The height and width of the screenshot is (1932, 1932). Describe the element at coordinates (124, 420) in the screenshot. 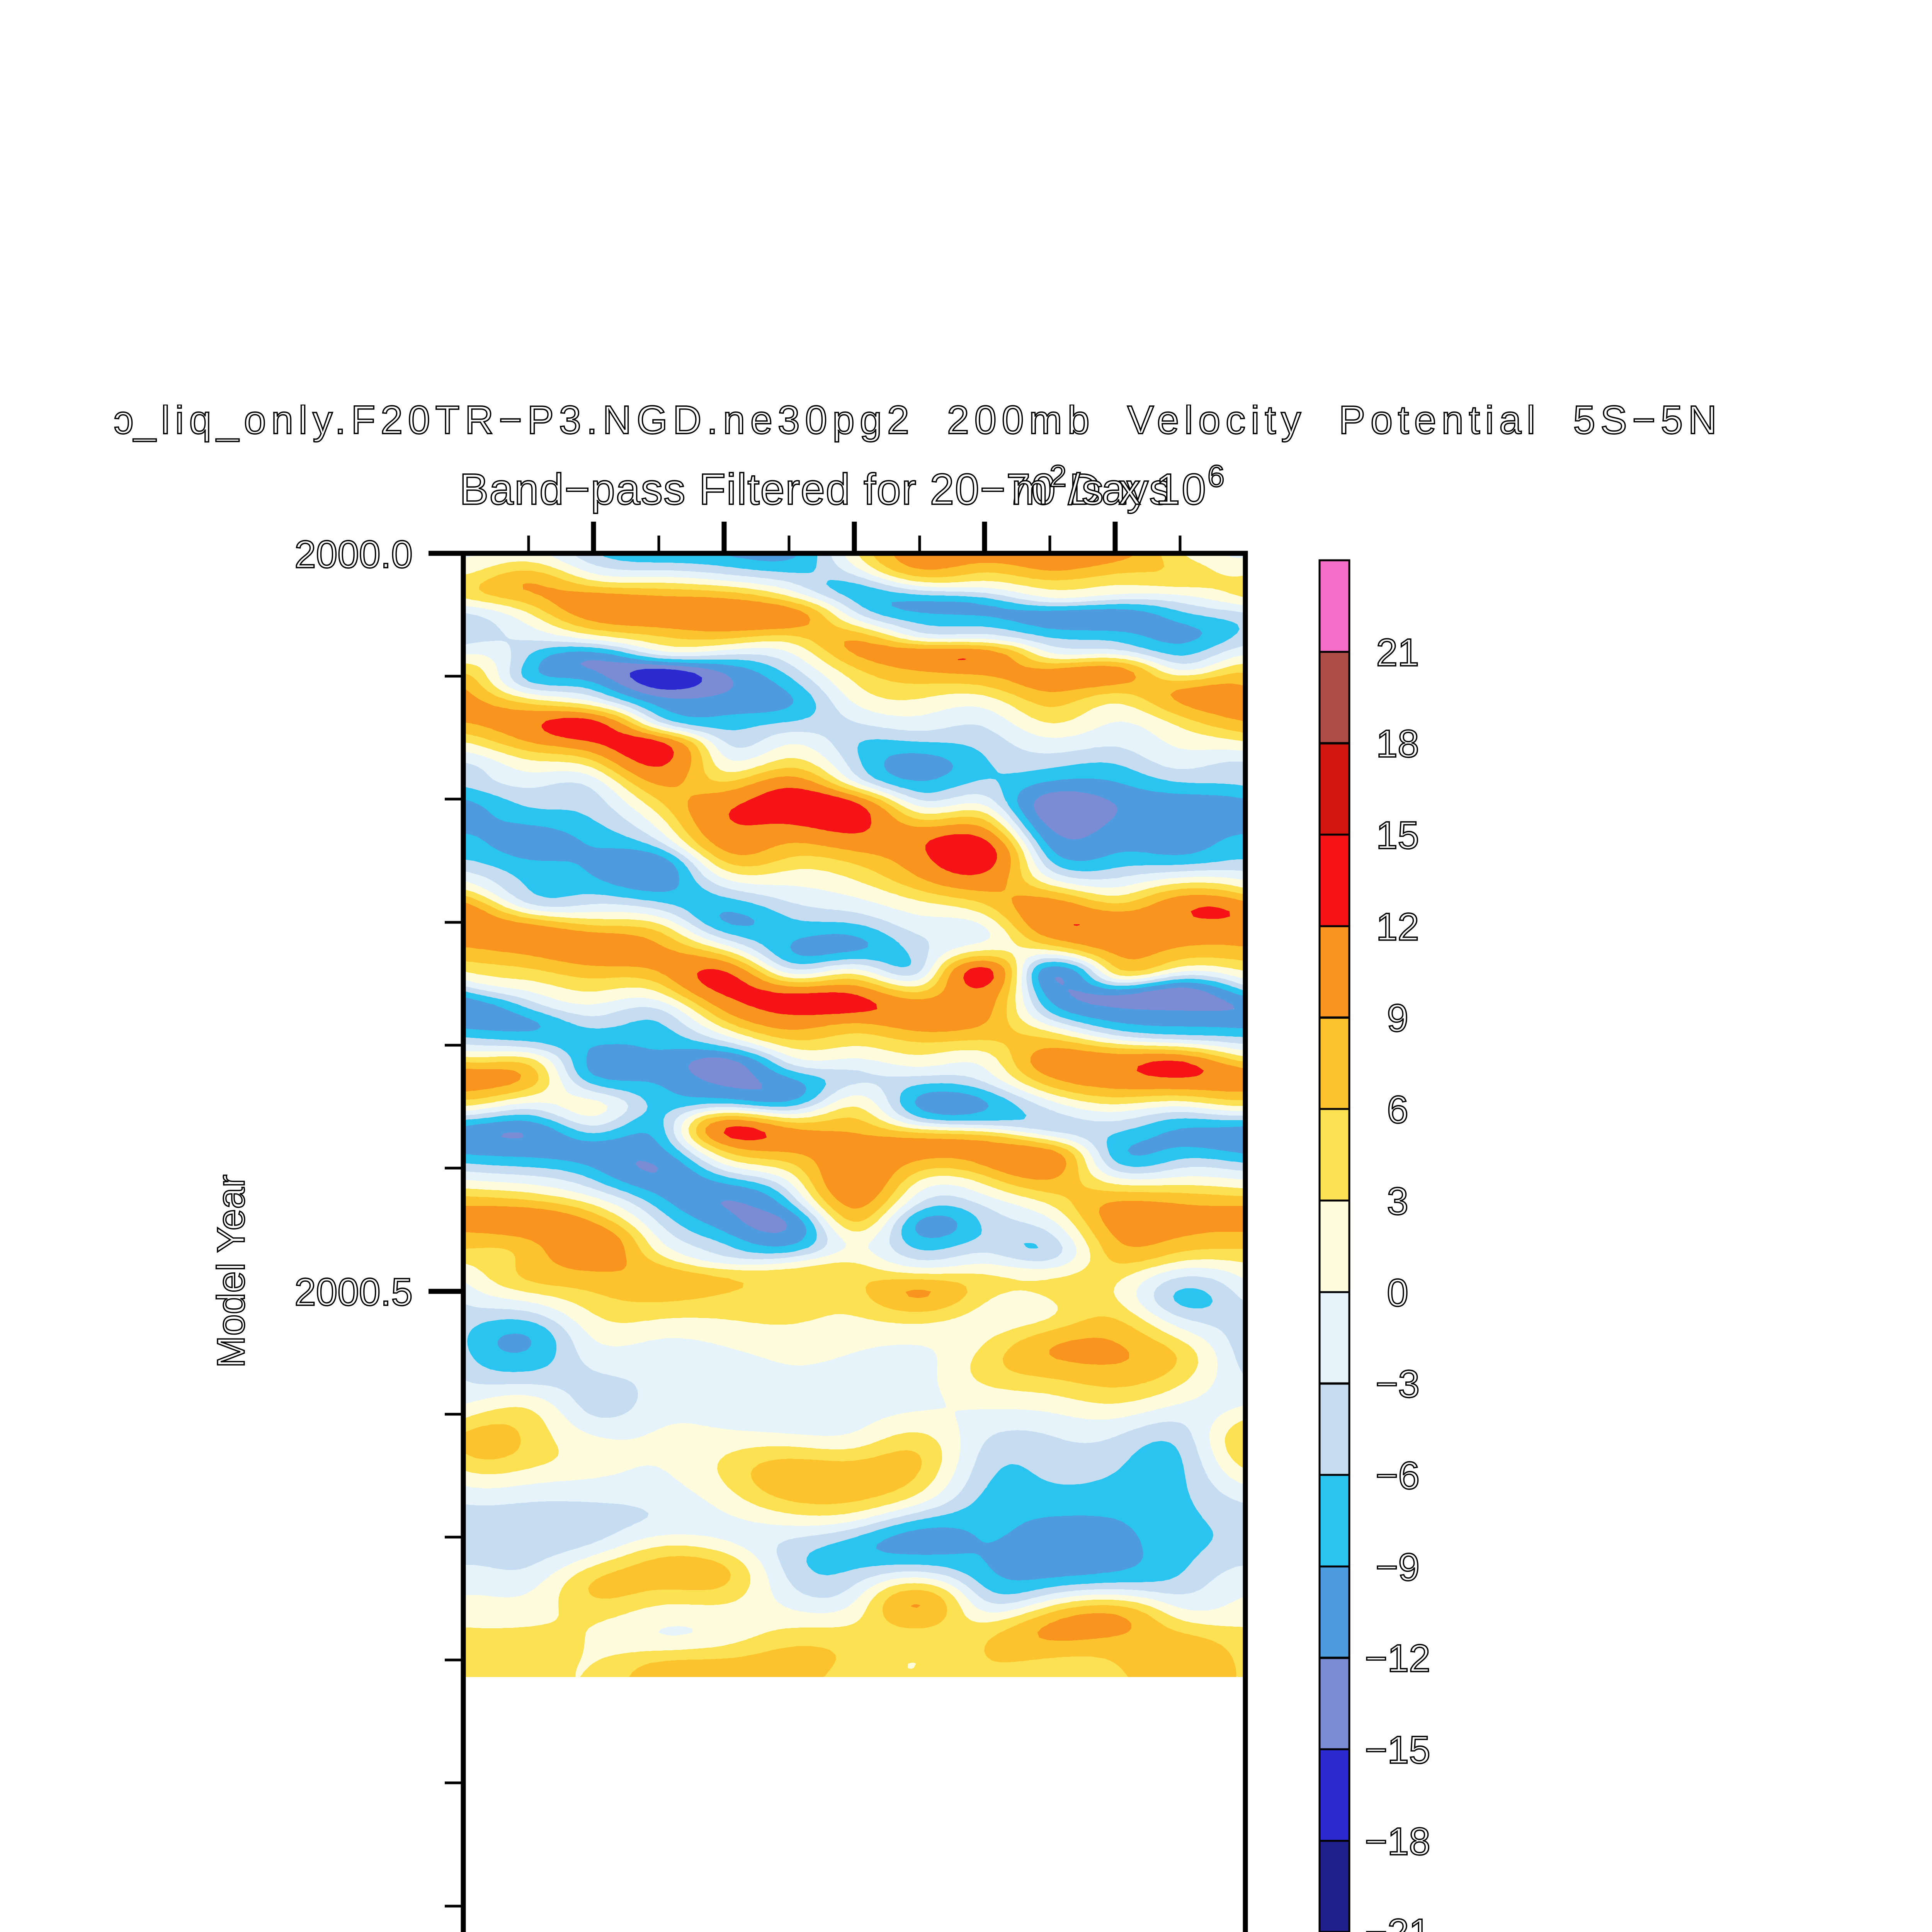

I see `svg-text: c` at that location.